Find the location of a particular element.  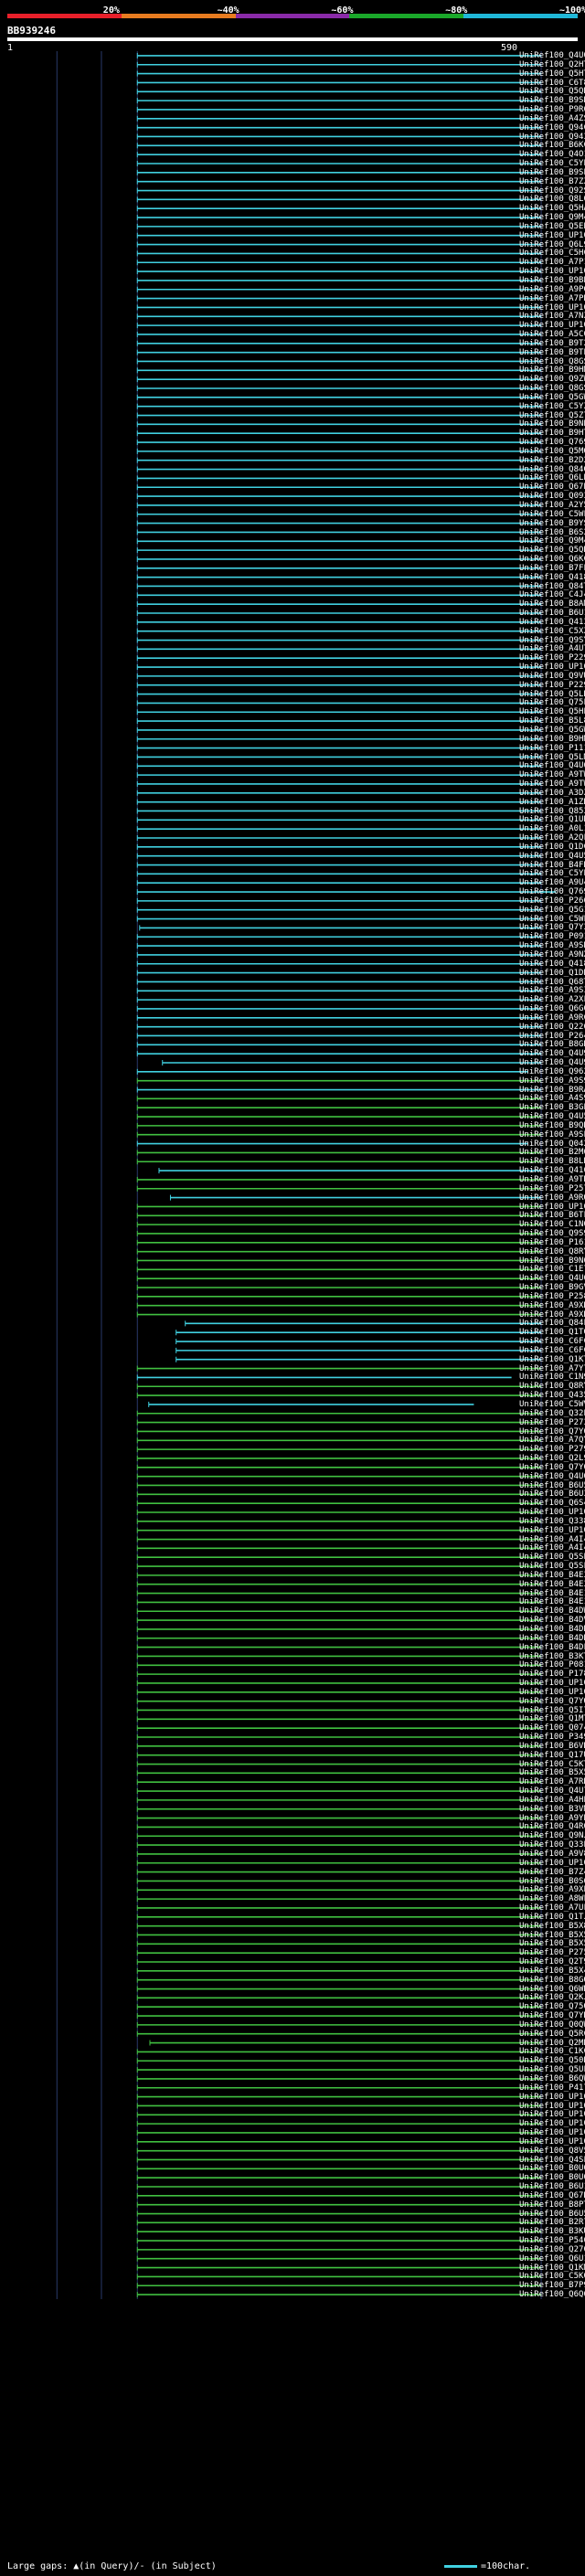

hit-label: UniRef100_B9TE68 is located at coordinates (552, 352).